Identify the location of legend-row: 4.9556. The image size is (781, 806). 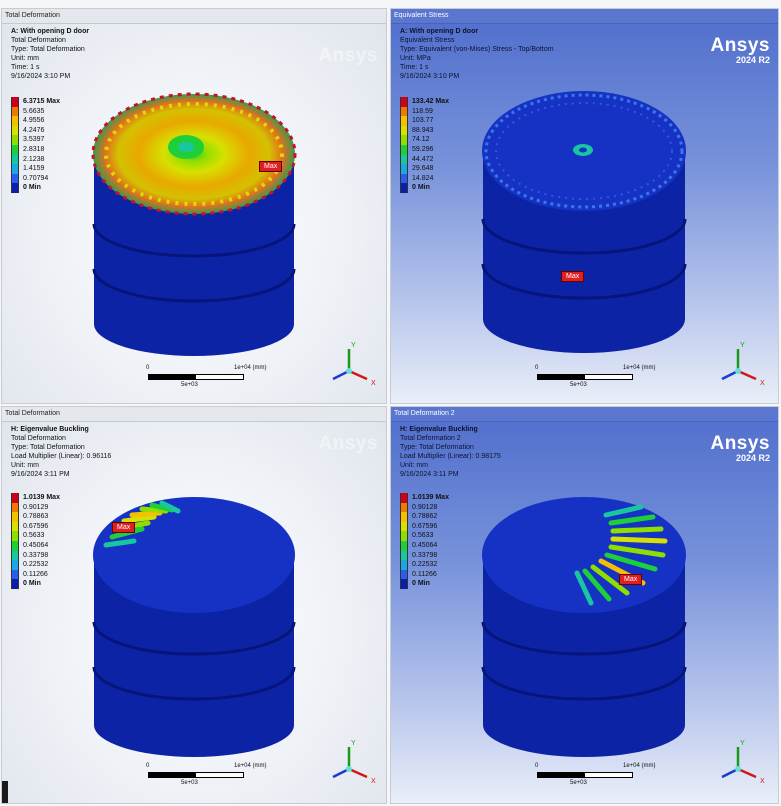
(41, 121).